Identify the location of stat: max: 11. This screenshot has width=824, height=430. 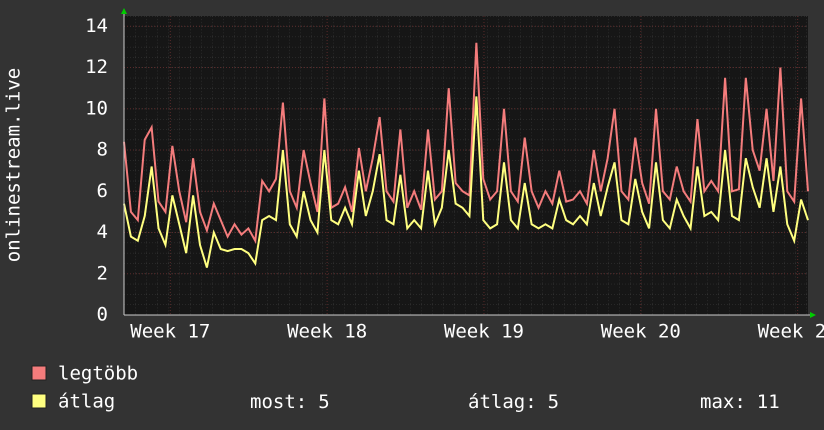
(740, 402).